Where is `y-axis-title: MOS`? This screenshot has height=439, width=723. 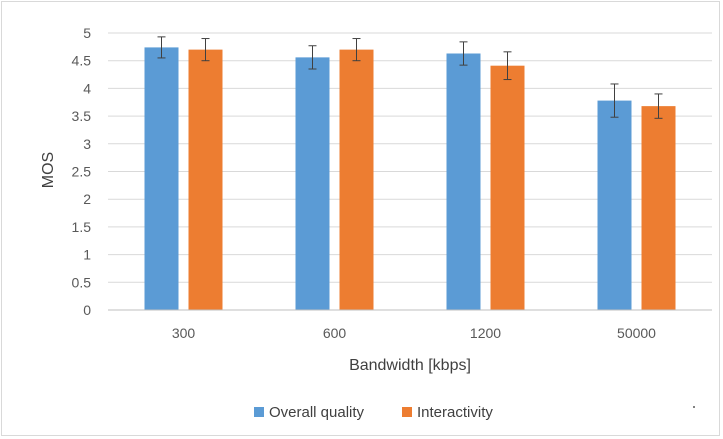
y-axis-title: MOS is located at coordinates (48, 170).